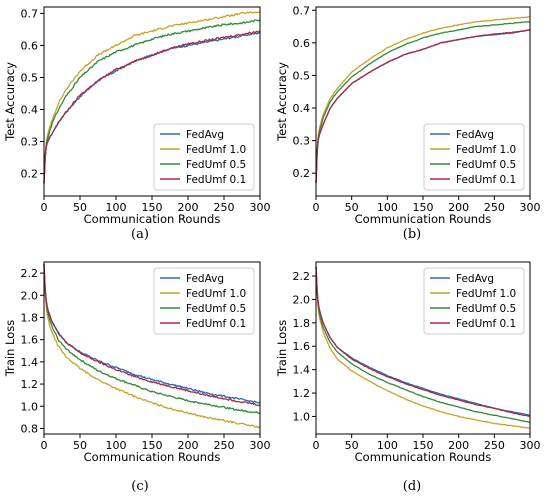 The height and width of the screenshot is (499, 550). Describe the element at coordinates (423, 445) in the screenshot. I see `panel-d-xtick-label: 150` at that location.